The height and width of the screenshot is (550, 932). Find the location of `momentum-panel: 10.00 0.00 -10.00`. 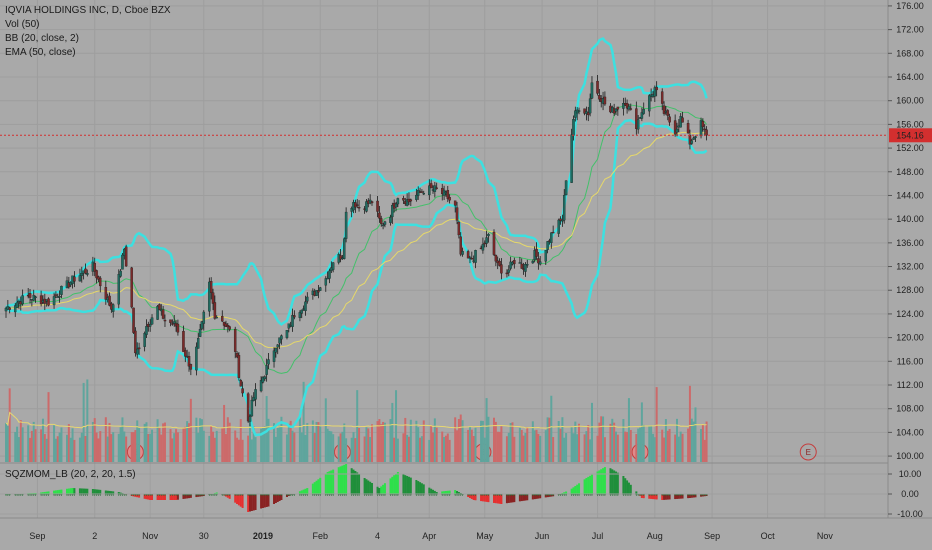

momentum-panel: 10.00 0.00 -10.00 is located at coordinates (461, 491).